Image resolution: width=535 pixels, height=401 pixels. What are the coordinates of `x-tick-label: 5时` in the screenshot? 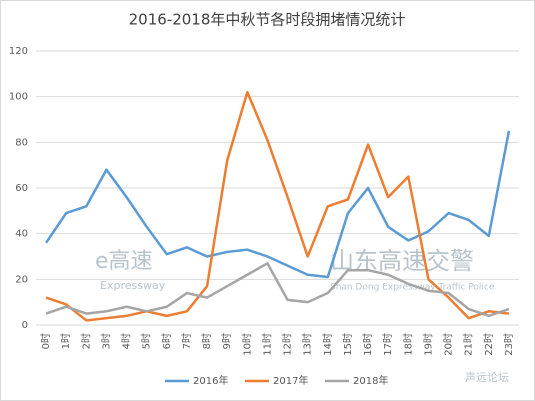 It's located at (147, 341).